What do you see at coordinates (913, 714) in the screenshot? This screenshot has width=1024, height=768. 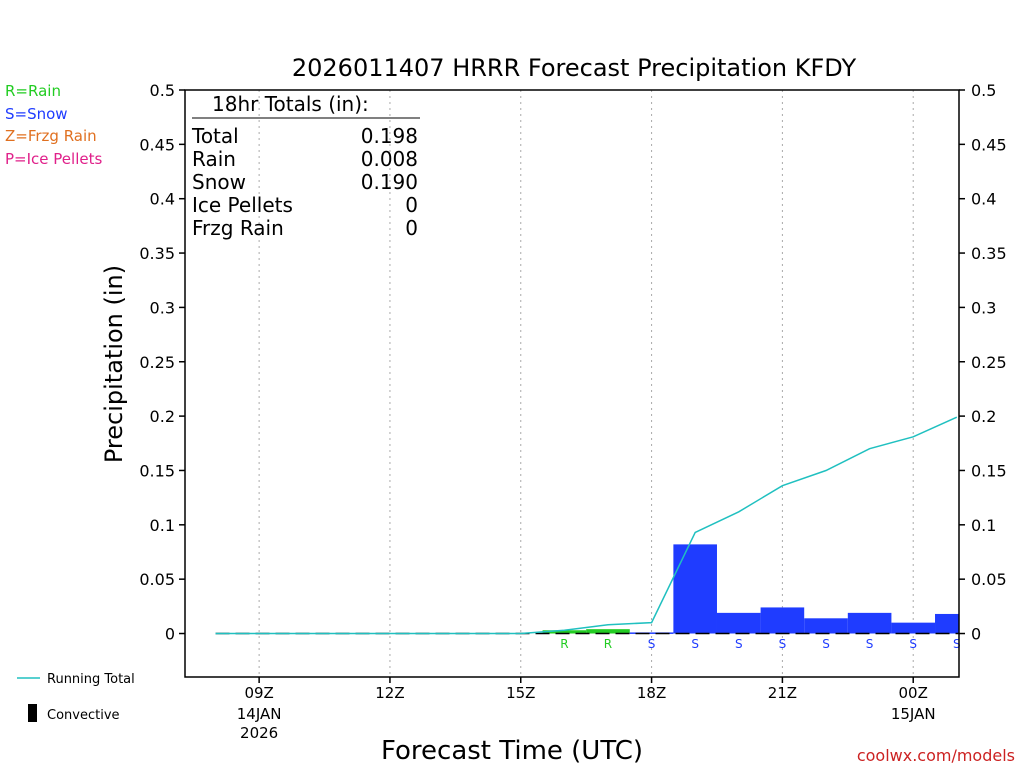 I see `x-tick-sublabel: 15JAN` at bounding box center [913, 714].